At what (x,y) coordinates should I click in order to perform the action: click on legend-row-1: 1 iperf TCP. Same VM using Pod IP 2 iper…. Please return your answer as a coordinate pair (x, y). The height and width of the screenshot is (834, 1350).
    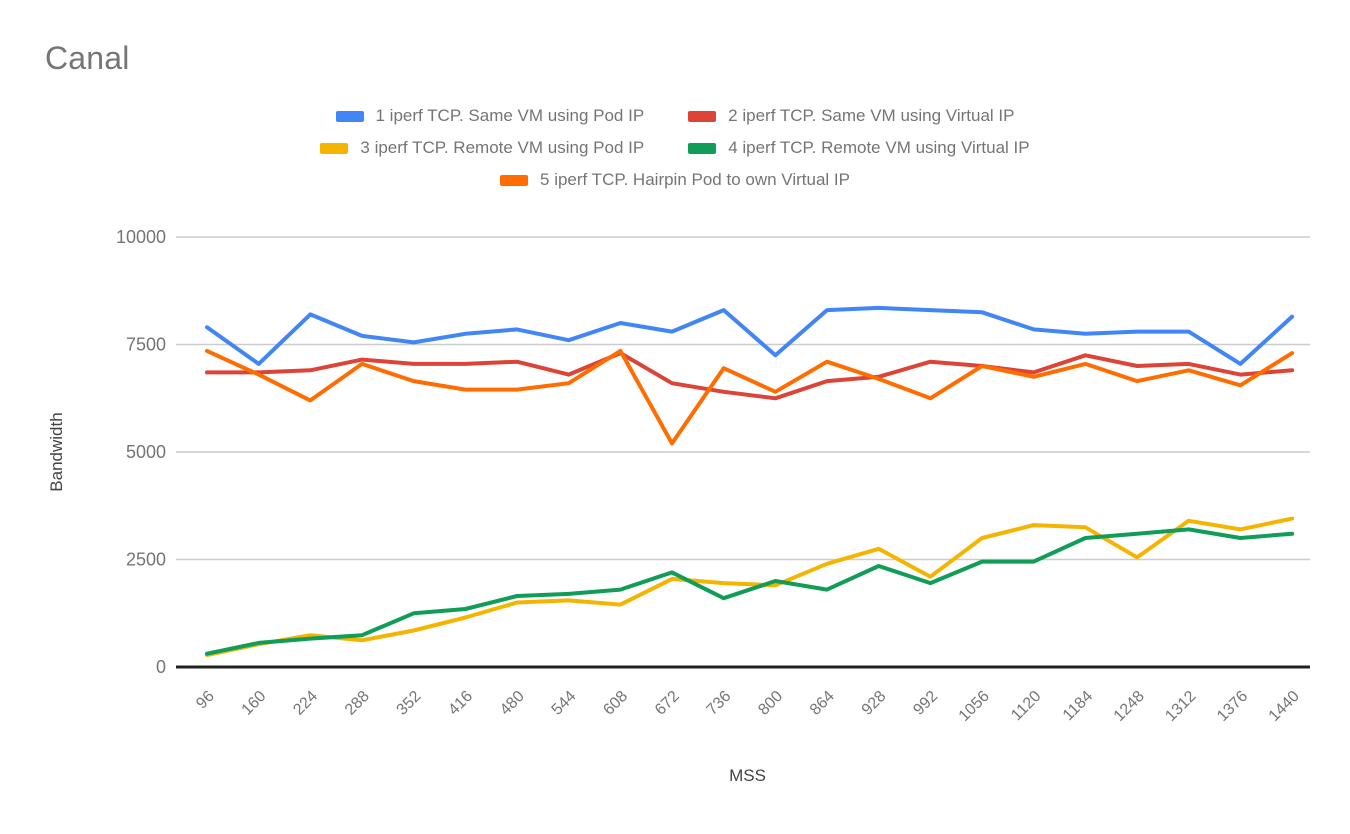
    Looking at the image, I should click on (674, 116).